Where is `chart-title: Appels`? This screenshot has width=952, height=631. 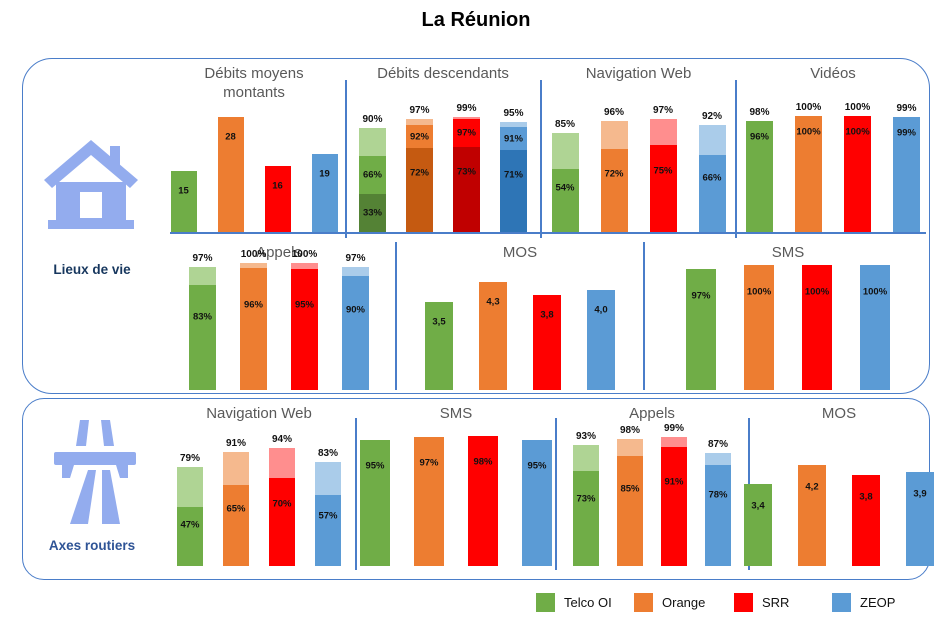
chart-title: Appels is located at coordinates (279, 252).